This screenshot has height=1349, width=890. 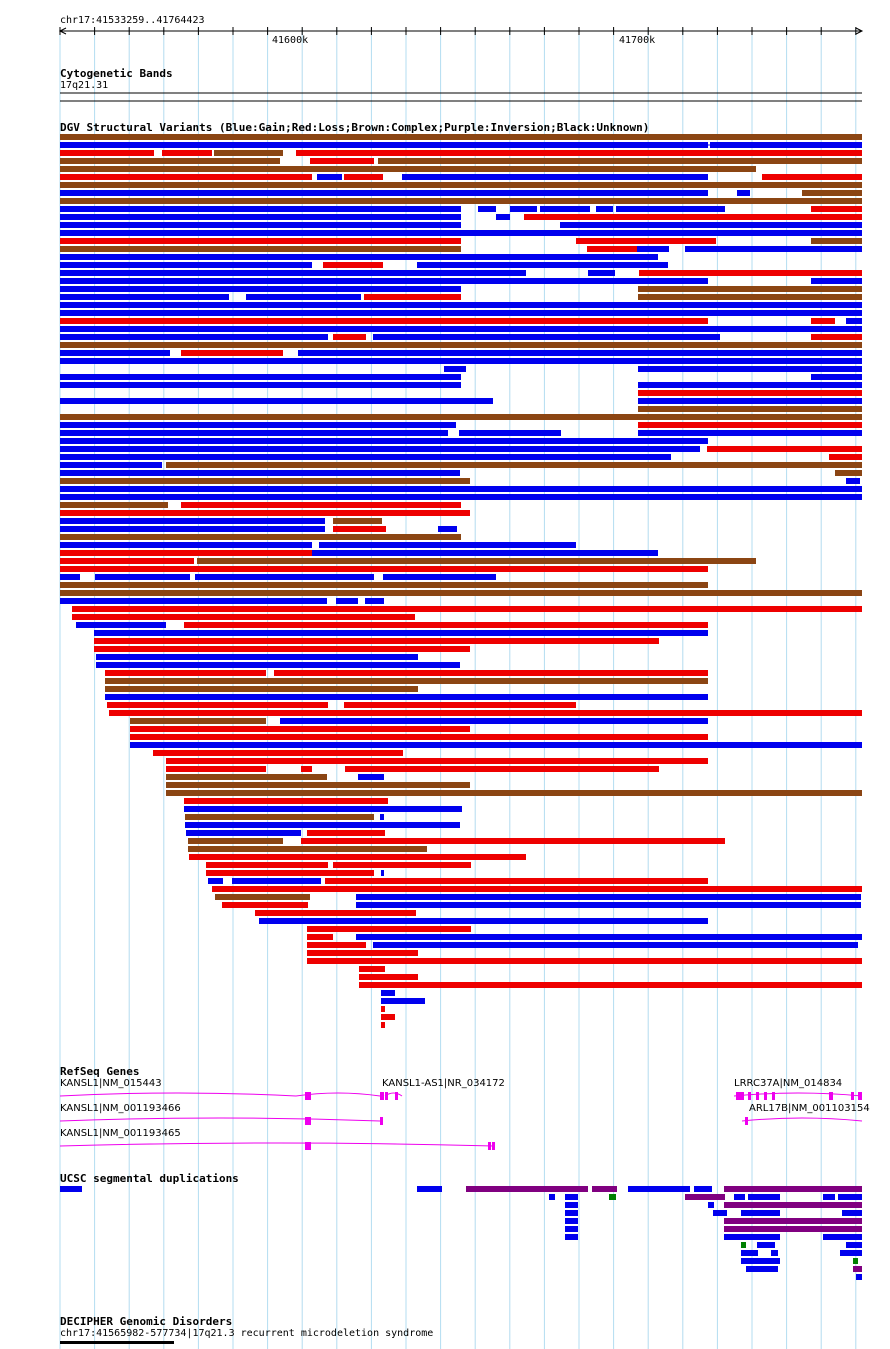 I want to click on refseq-gene-models, so click(x=461, y=1121).